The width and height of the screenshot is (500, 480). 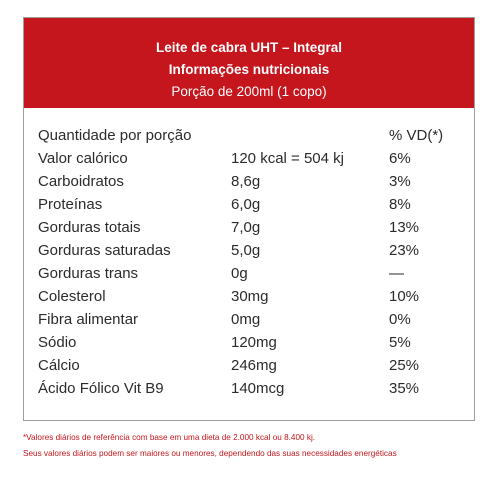 What do you see at coordinates (115, 135) in the screenshot?
I see `header-nutrient: Quantidade por porção` at bounding box center [115, 135].